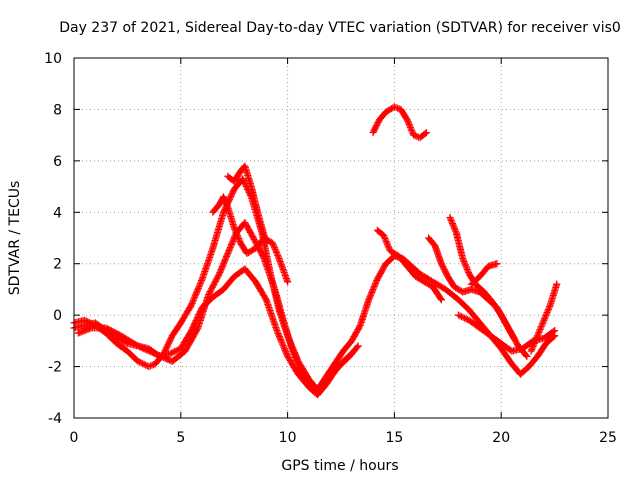  What do you see at coordinates (74, 438) in the screenshot?
I see `x-tick-label: 0` at bounding box center [74, 438].